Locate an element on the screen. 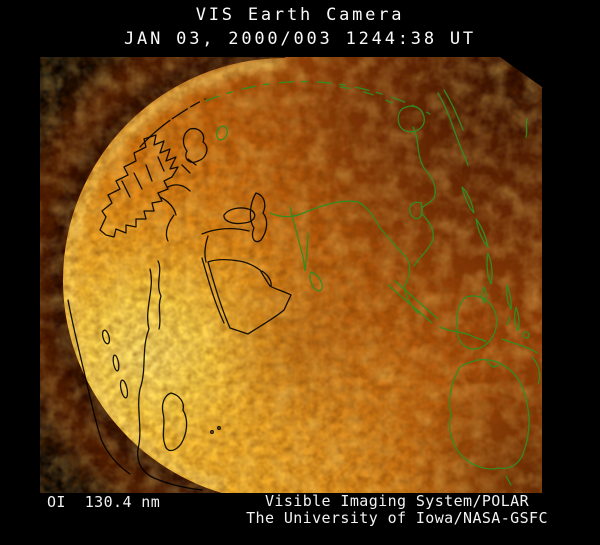  coastline-borneo is located at coordinates (477, 322).